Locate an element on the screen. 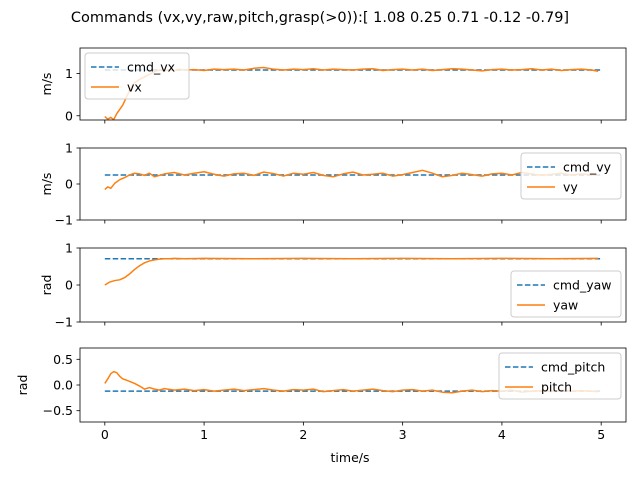 This screenshot has width=640, height=480. legend-label-cmd_vy: cmd_vy is located at coordinates (587, 167).